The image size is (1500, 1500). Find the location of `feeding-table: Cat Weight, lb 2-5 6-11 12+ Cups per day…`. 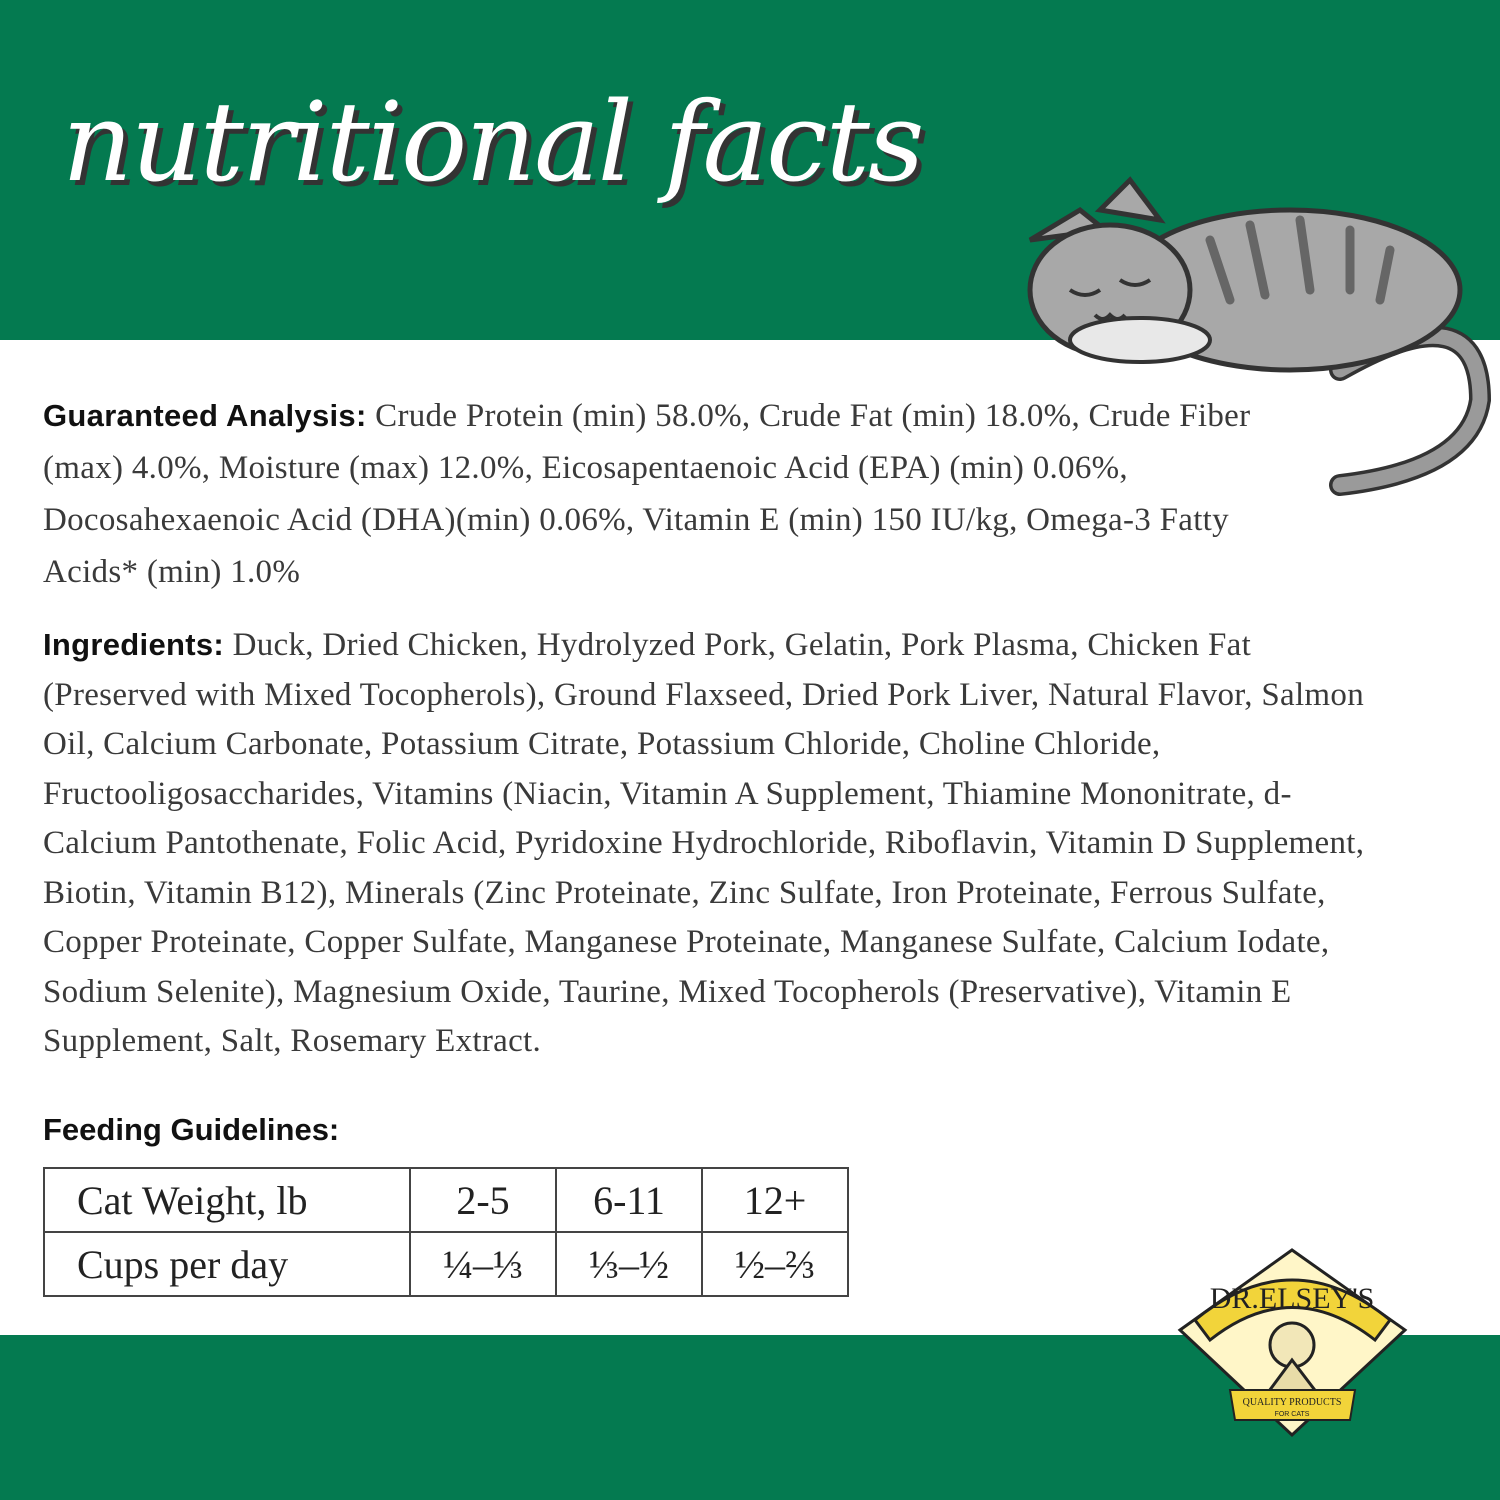

feeding-table: Cat Weight, lb 2-5 6-11 12+ Cups per day… is located at coordinates (446, 1232).